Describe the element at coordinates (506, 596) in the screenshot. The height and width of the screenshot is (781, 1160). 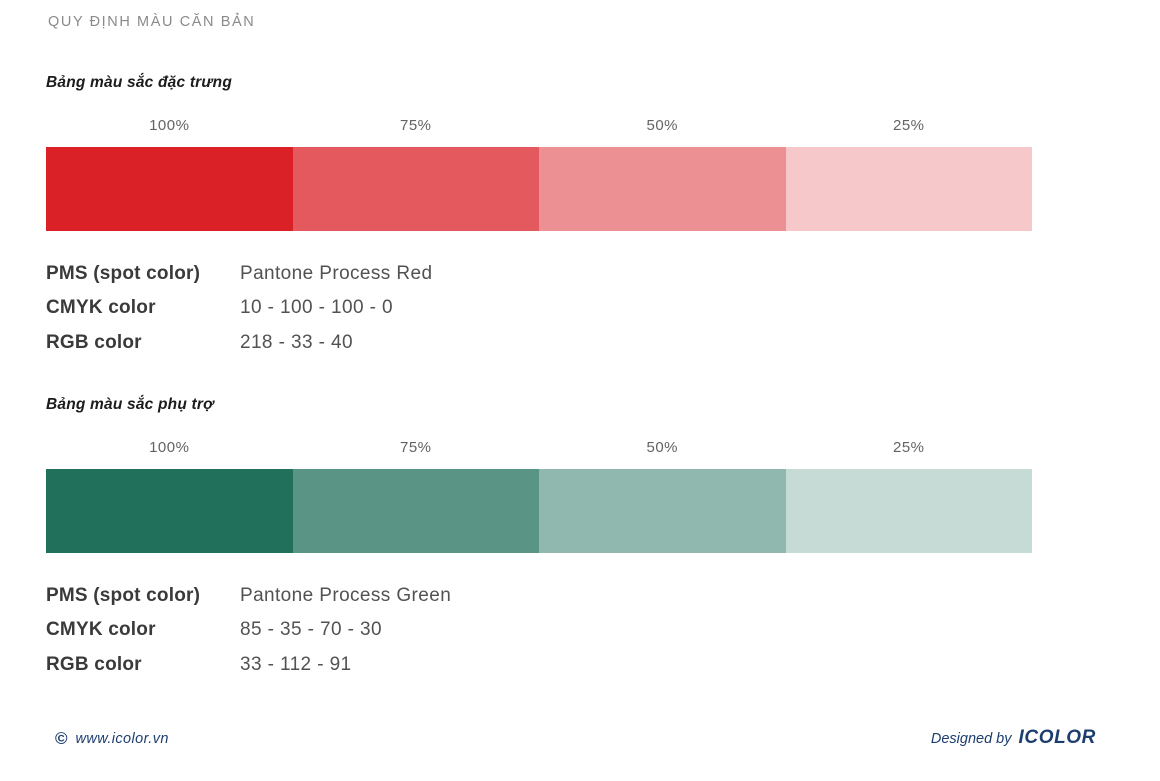
I see `spec-row-pms: PMS (spot color) Pantone Process Green` at that location.